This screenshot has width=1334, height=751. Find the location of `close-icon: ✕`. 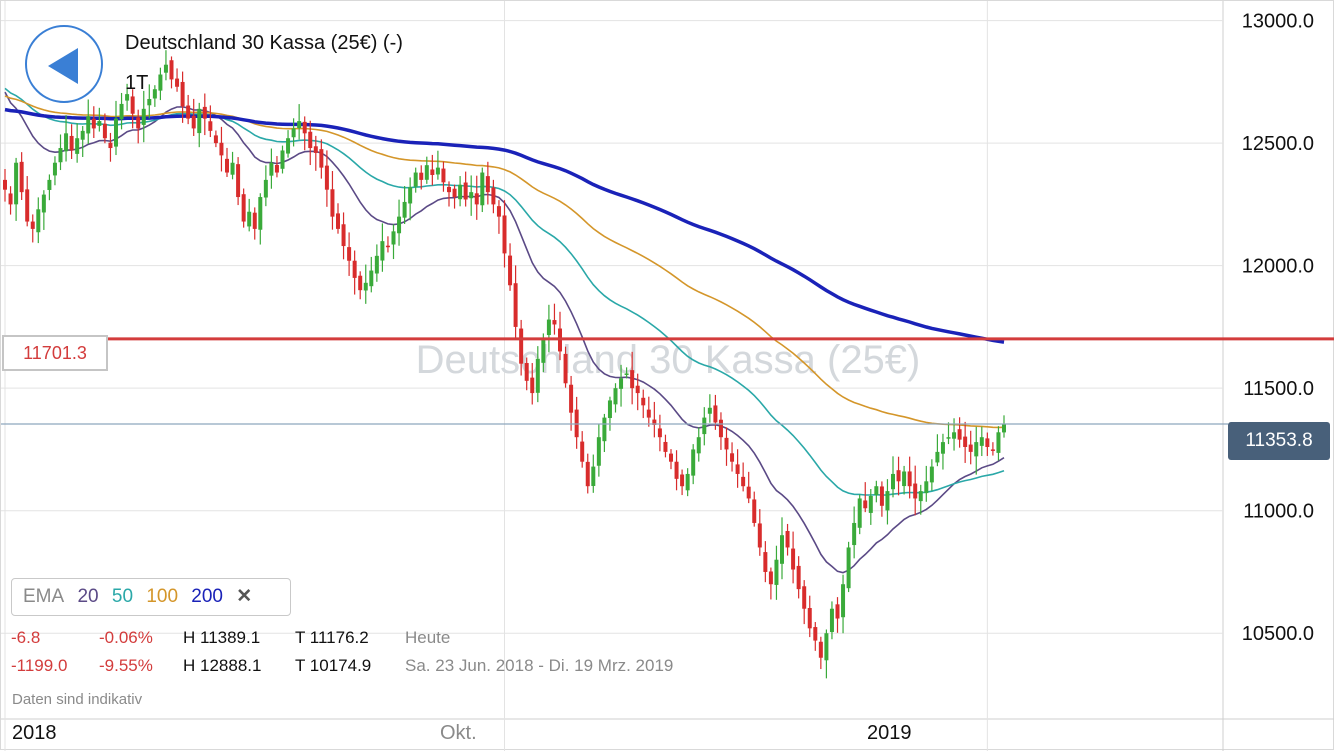

close-icon: ✕ is located at coordinates (244, 596).